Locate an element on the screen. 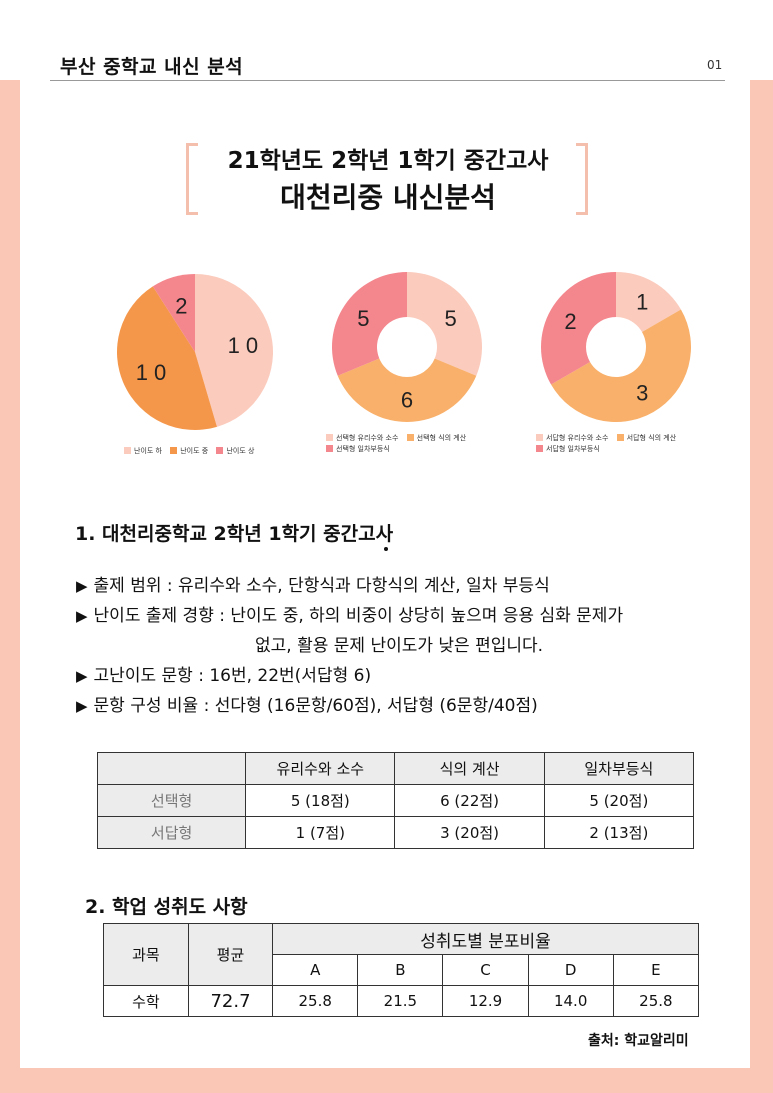 The height and width of the screenshot is (1093, 773). table-cell: 6 (22점) is located at coordinates (469, 800).